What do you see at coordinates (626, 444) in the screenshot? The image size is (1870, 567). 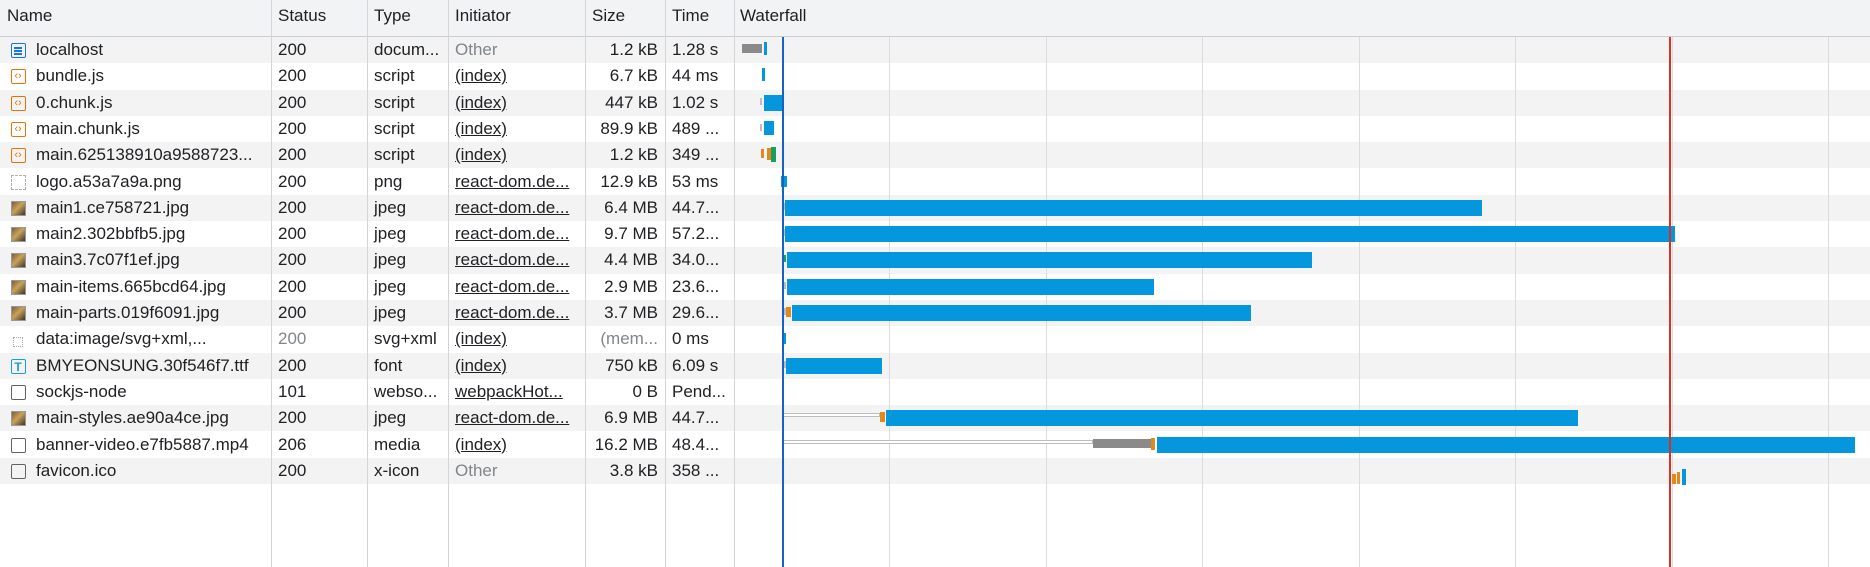 I see `request-size: 16.2 MB` at bounding box center [626, 444].